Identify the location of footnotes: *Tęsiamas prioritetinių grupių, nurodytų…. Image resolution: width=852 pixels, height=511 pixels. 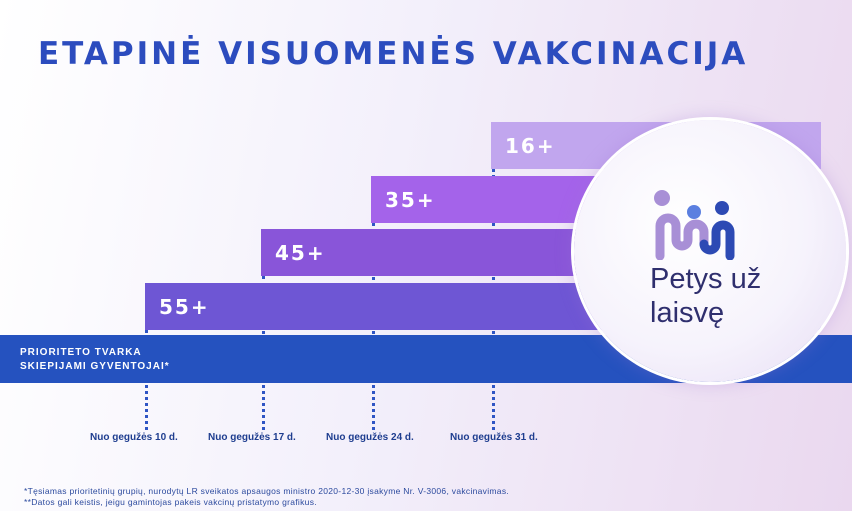
(266, 497).